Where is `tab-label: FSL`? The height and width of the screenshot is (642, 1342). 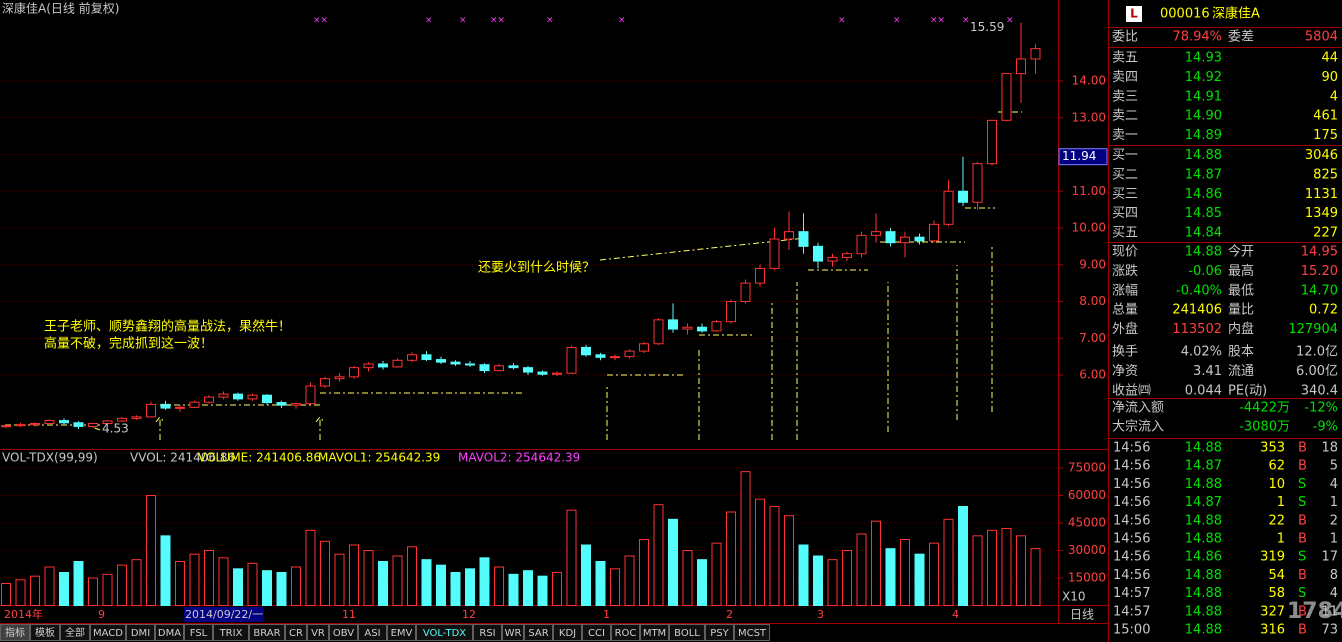
tab-label: FSL is located at coordinates (199, 633).